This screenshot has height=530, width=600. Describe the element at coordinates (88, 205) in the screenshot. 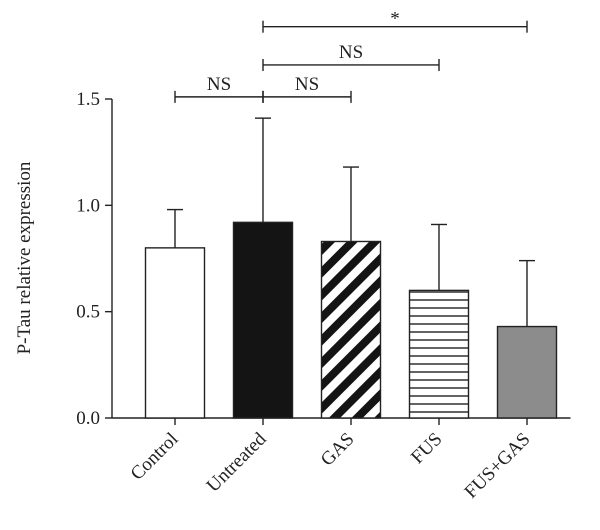

I see `y-tick-label: 1.0` at that location.